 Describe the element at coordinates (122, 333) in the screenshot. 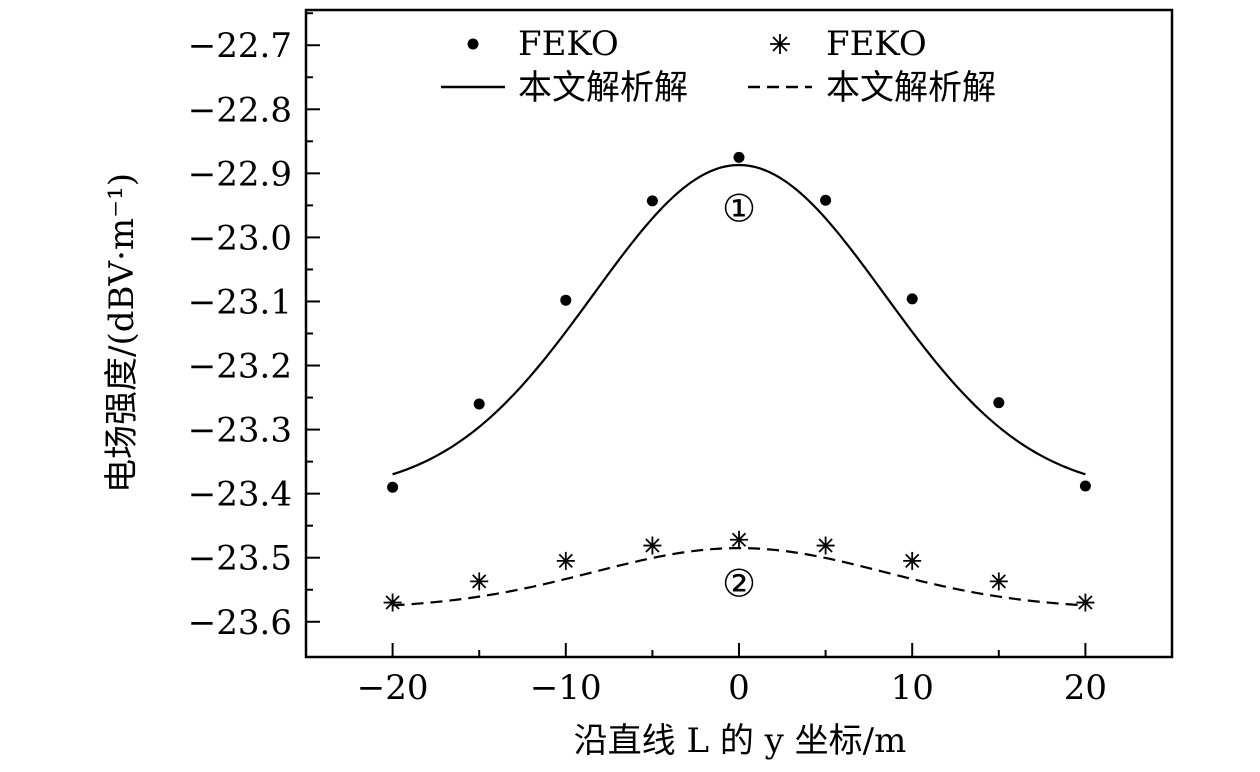

I see `y-axis-title: 电场强度/(dBV·m⁻¹)` at that location.